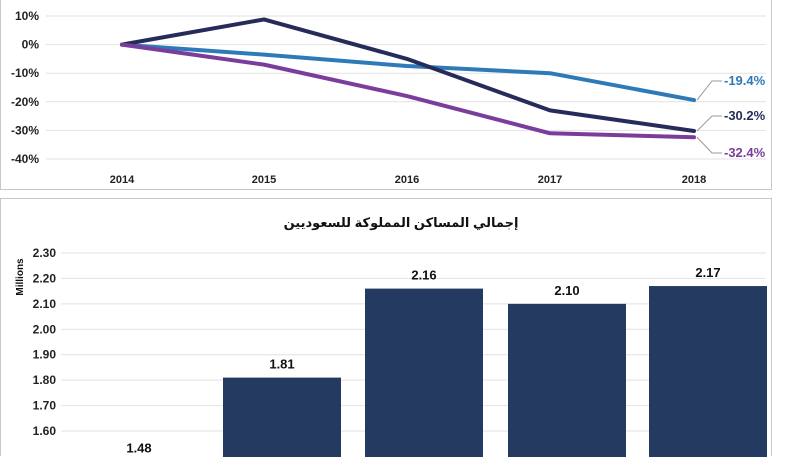 This screenshot has width=792, height=457. What do you see at coordinates (407, 180) in the screenshot?
I see `x-tick-label: 2016` at bounding box center [407, 180].